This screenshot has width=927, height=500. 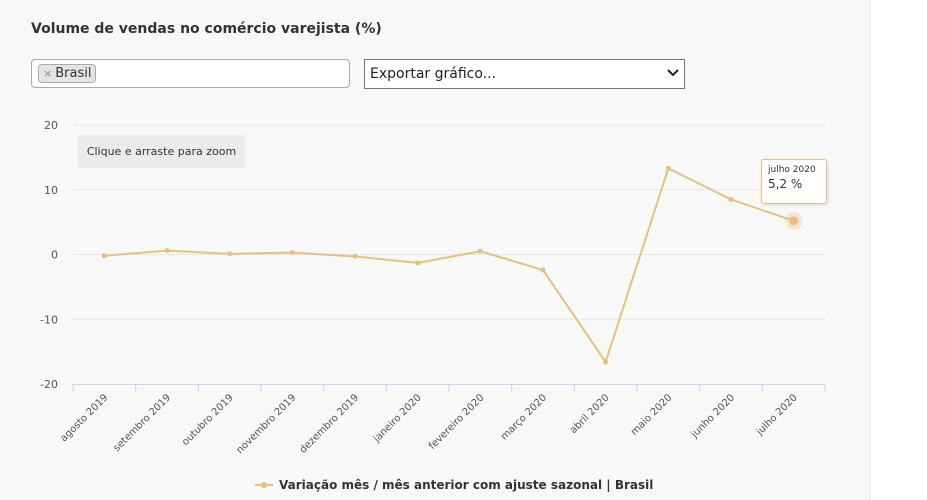 I want to click on x-tick-label: novembro 2019, so click(x=267, y=424).